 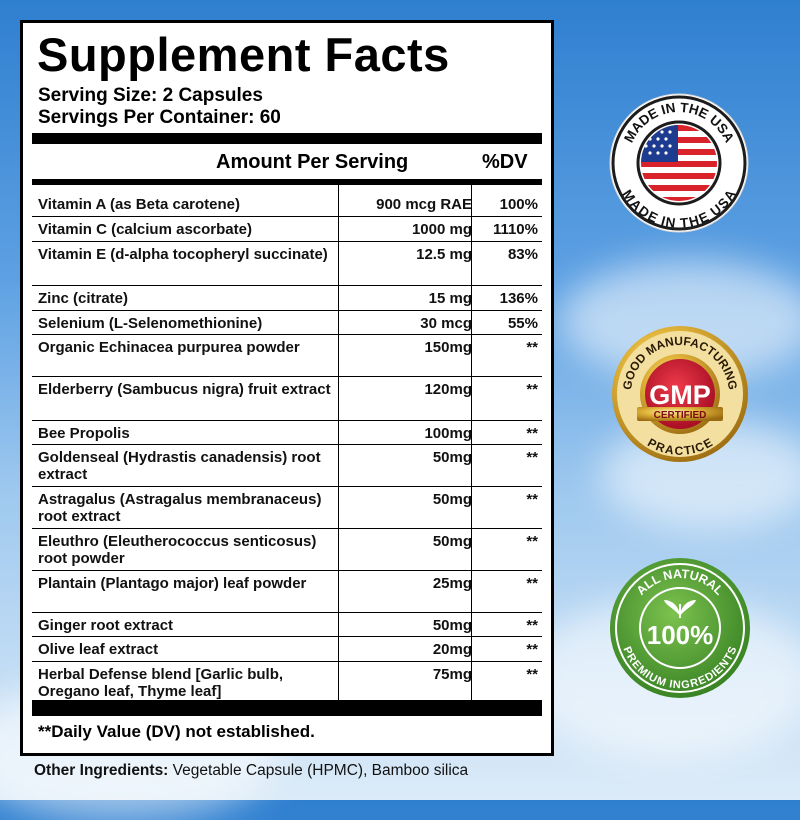 What do you see at coordinates (150, 323) in the screenshot?
I see `nutrient-name: Selenium (L-Selenomethionine)` at bounding box center [150, 323].